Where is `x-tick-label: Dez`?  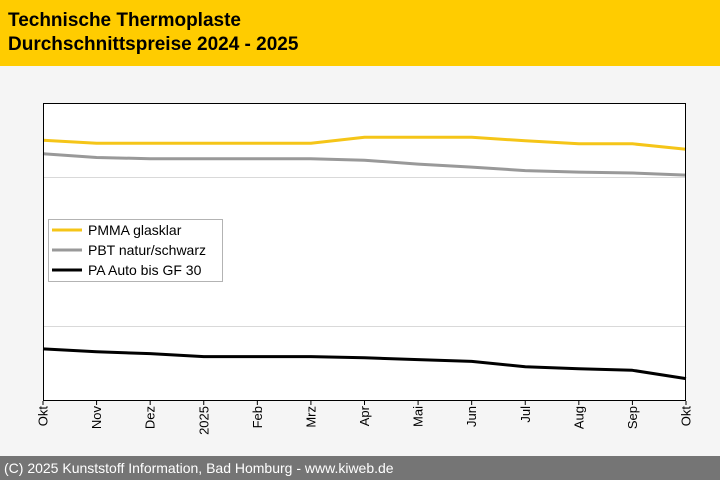 x-tick-label: Dez is located at coordinates (150, 417).